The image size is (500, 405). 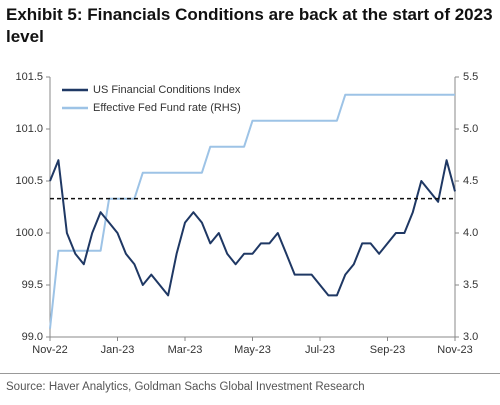 I want to click on y2-tick-label: 5.5, so click(x=470, y=77).